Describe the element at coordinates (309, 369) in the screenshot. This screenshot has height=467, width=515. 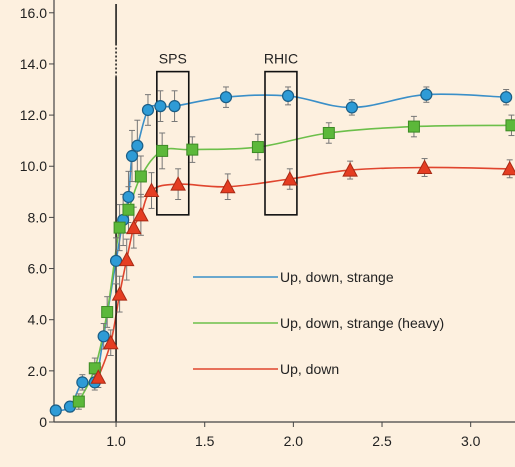
I see `legend-label-3: Up, down` at that location.